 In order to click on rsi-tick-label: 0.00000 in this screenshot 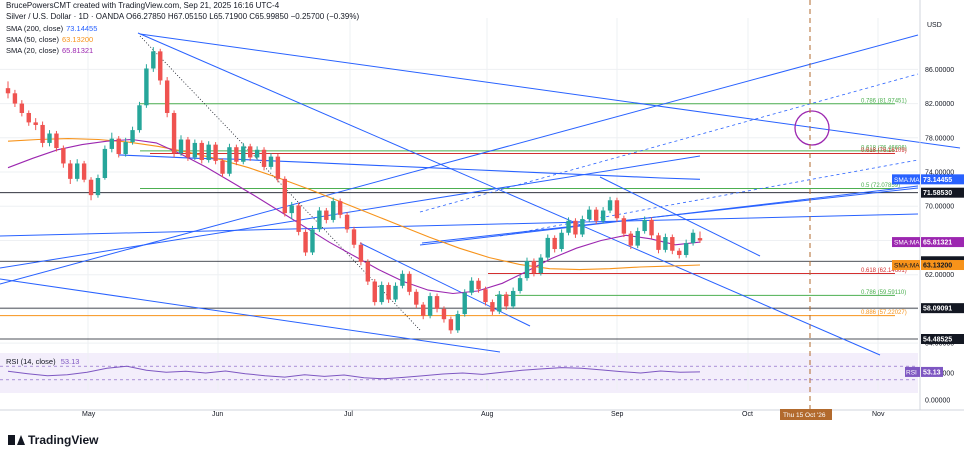, I will do `click(937, 401)`.